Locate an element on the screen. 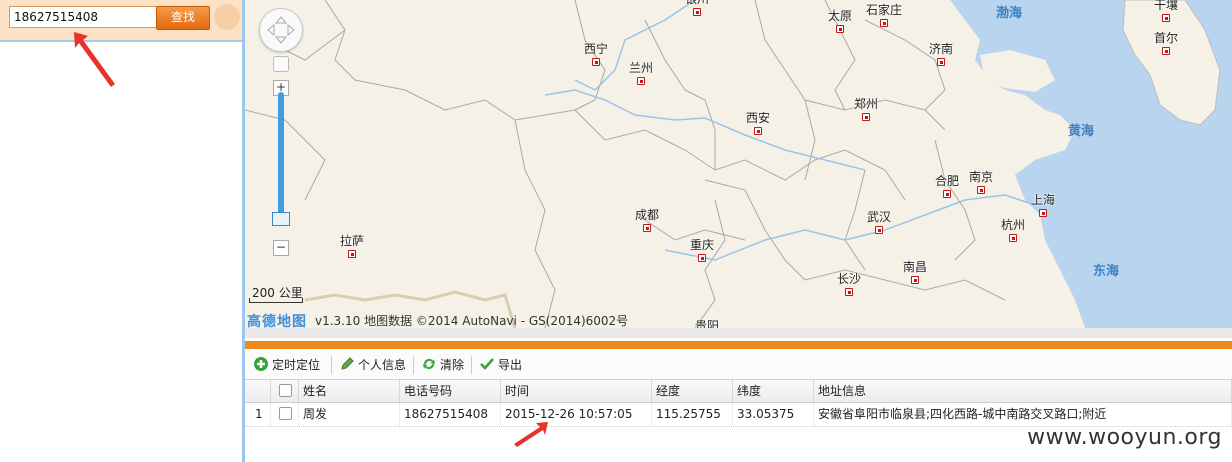 The height and width of the screenshot is (462, 1232). personal-info-button: 个人信息 is located at coordinates (372, 365).